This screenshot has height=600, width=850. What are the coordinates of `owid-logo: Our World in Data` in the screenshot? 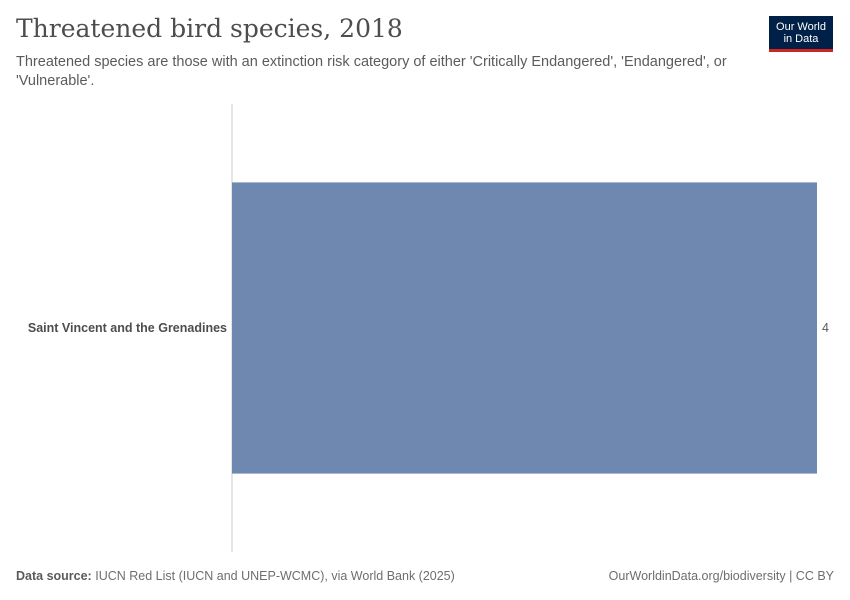 It's located at (801, 34).